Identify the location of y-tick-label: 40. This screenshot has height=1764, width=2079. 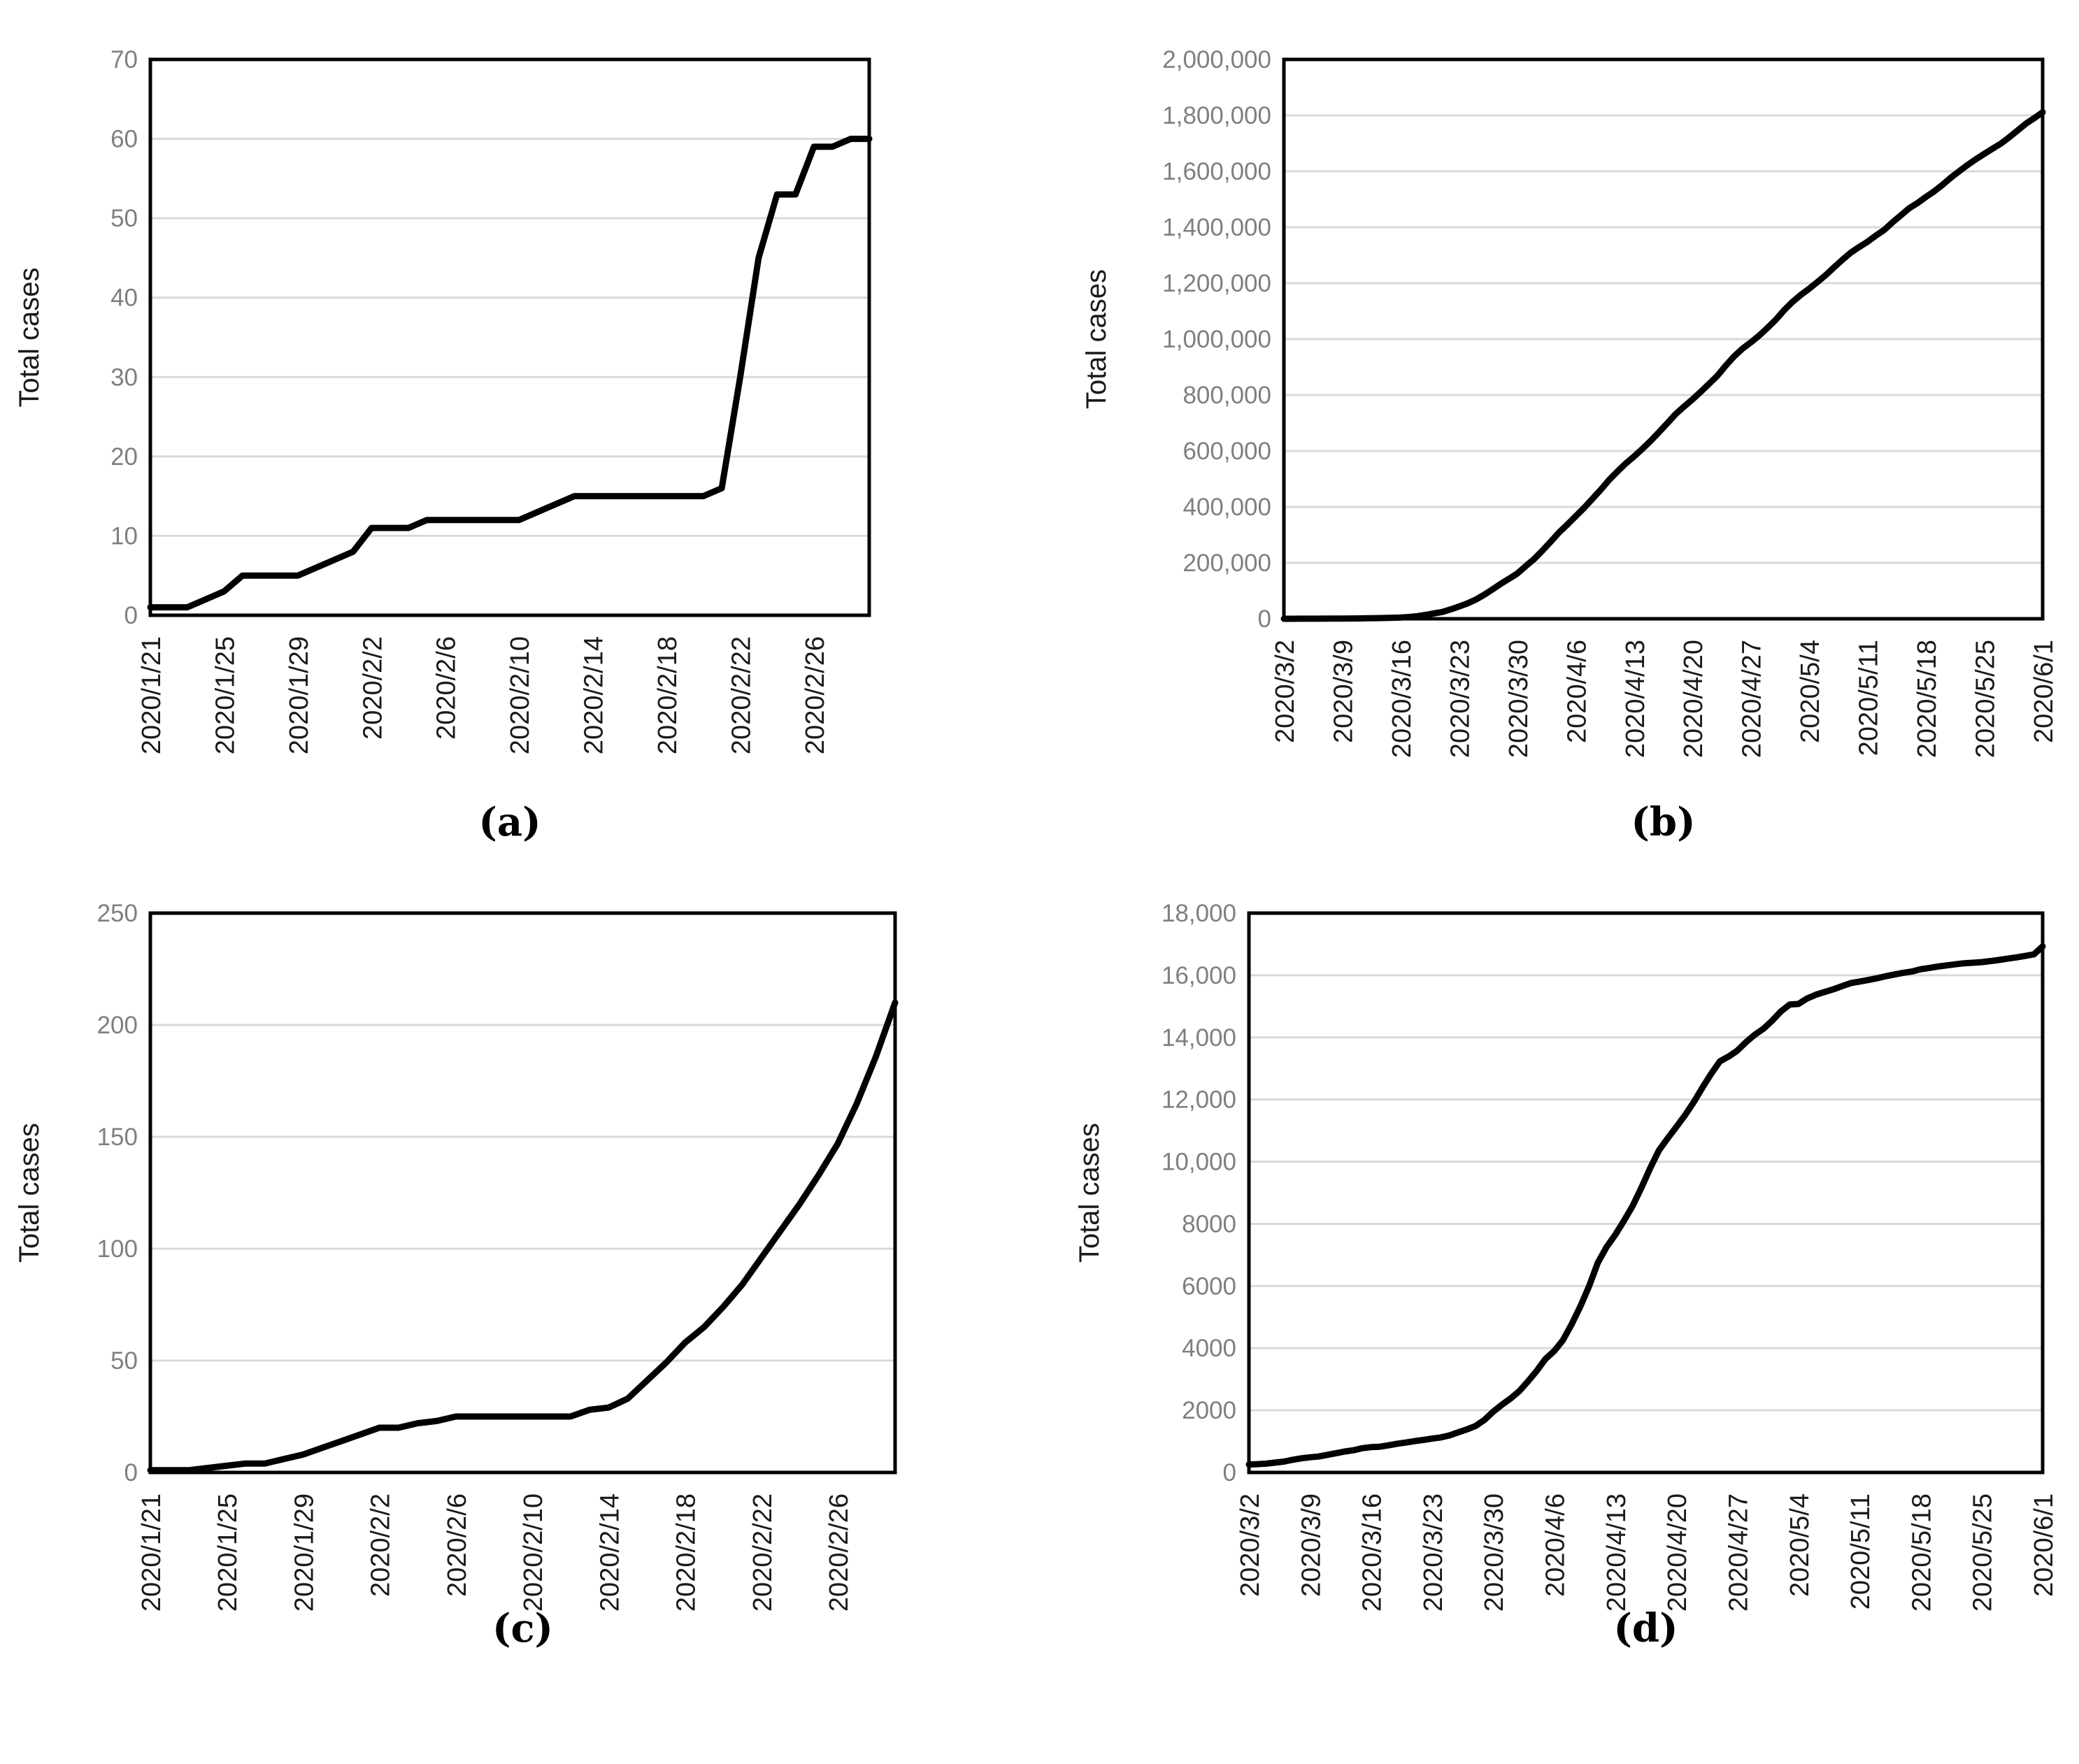
(124, 299).